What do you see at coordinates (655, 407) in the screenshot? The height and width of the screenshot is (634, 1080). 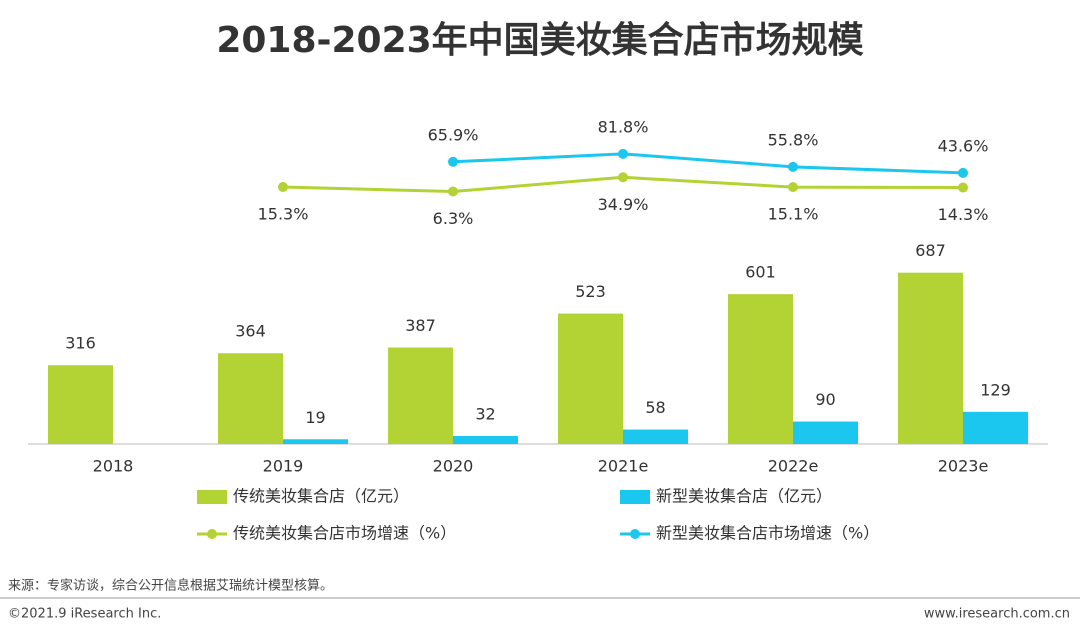 I see `bar-value-label: 58` at bounding box center [655, 407].